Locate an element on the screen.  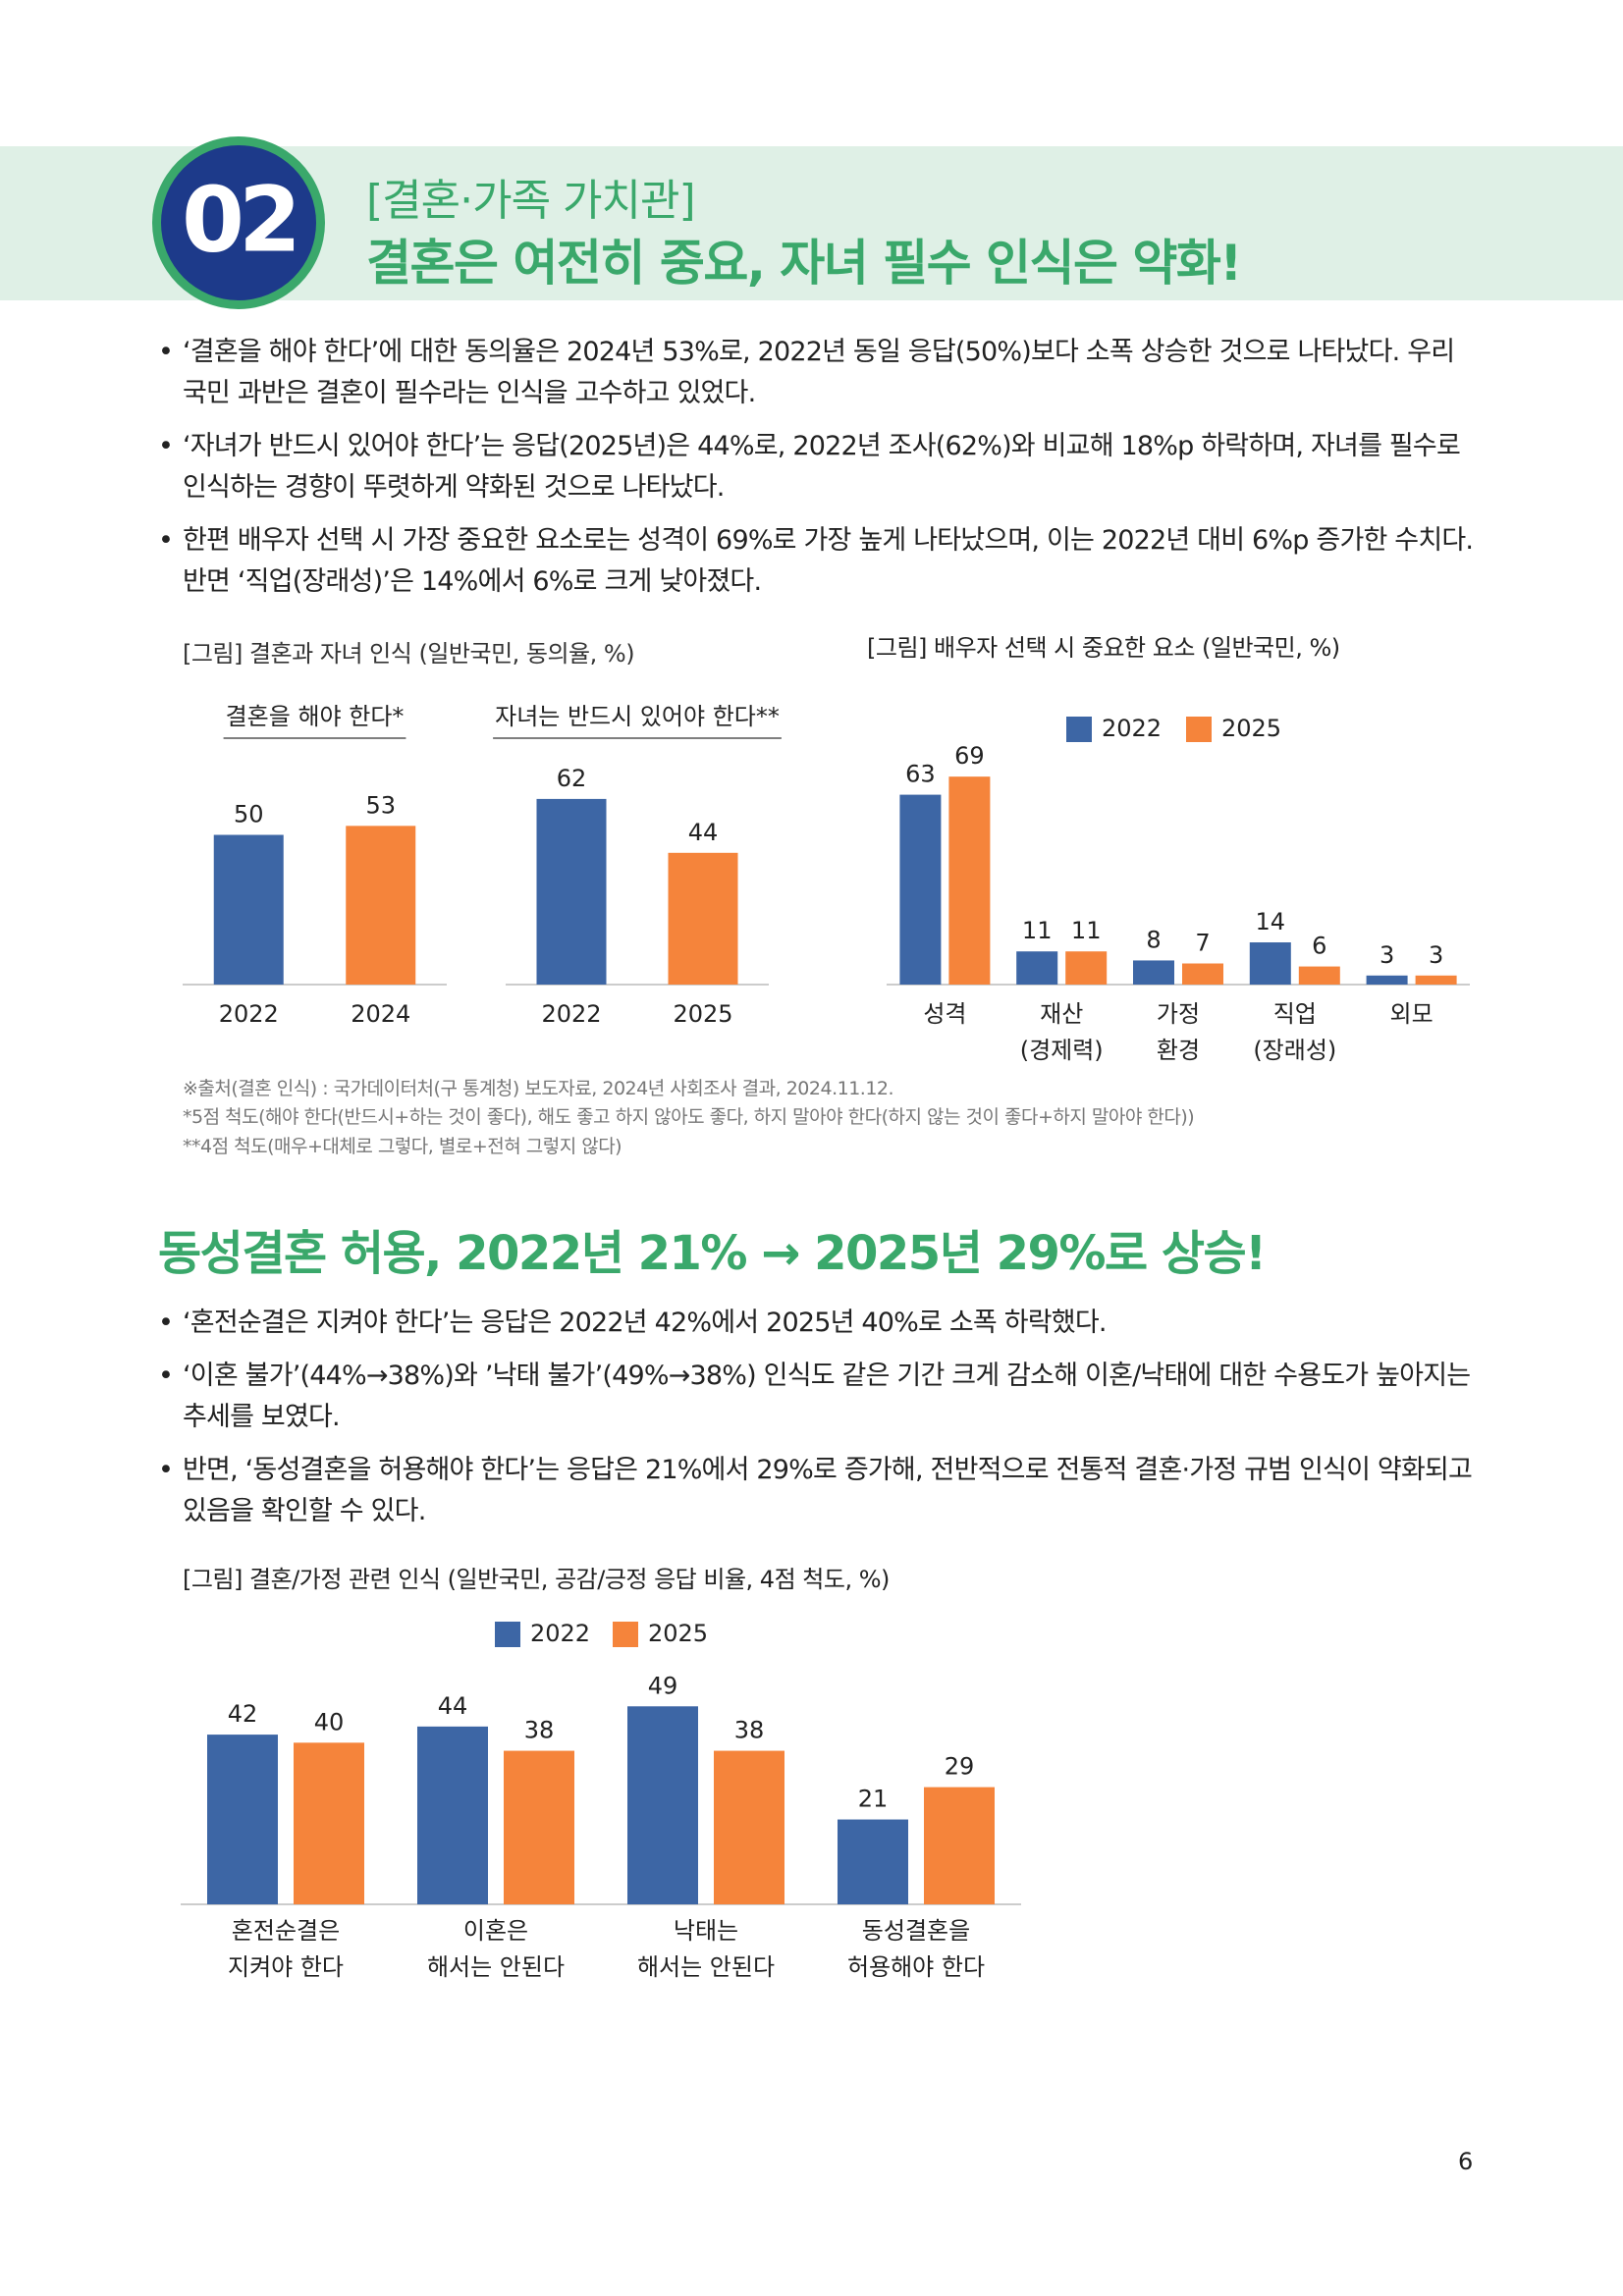
value-label: 6 is located at coordinates (1319, 946).